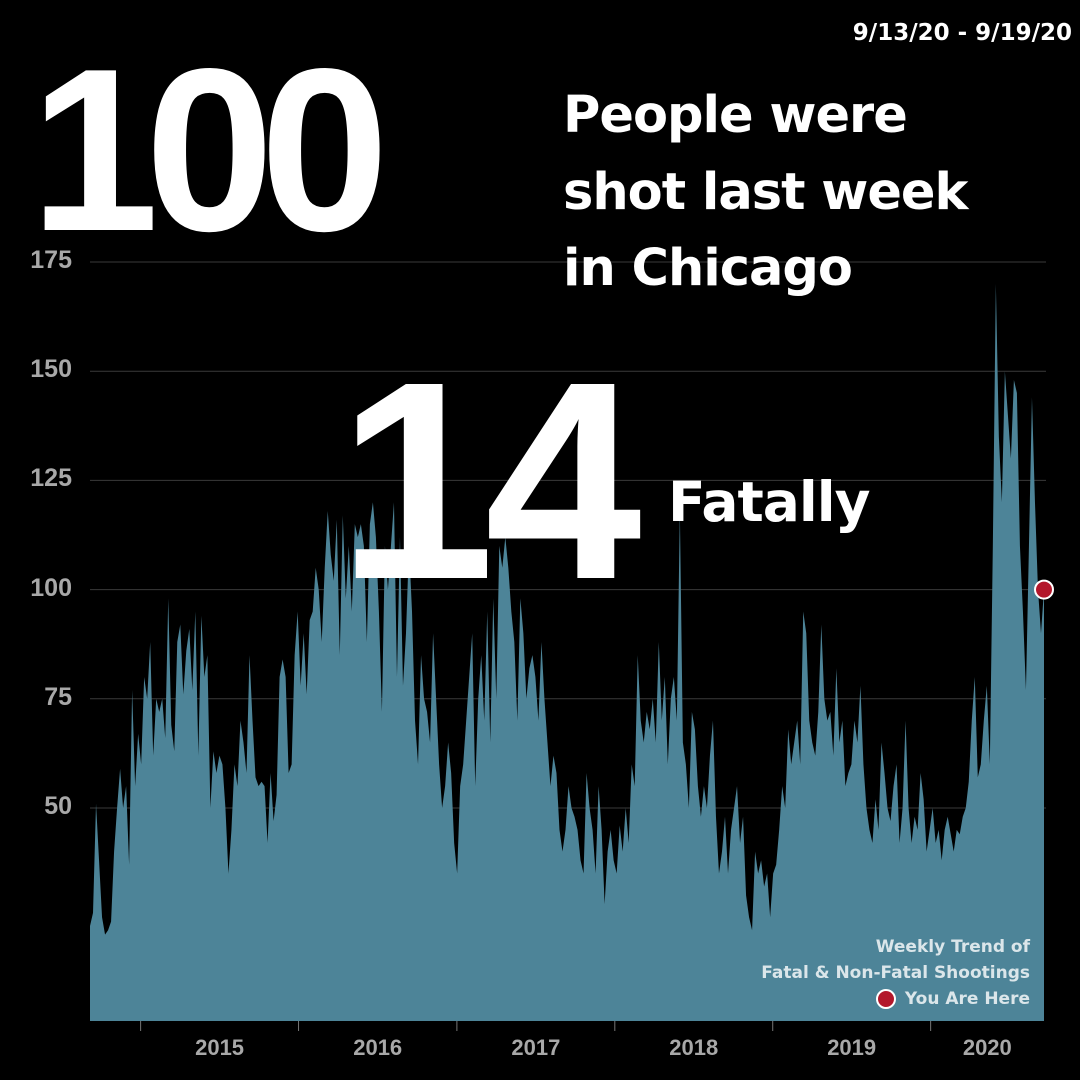  What do you see at coordinates (536, 1026) in the screenshot?
I see `x-axis-ticks` at bounding box center [536, 1026].